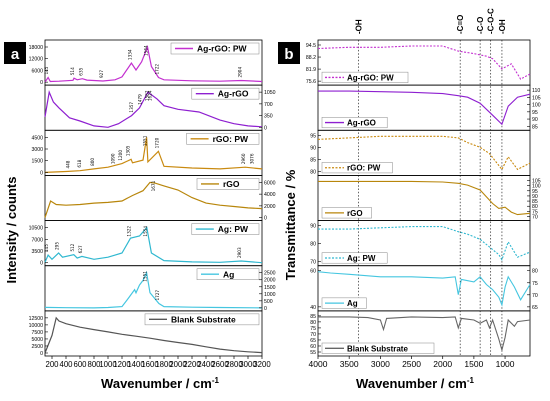 Image resolution: width=550 pixels, height=401 pixels. Describe the element at coordinates (11, 230) in the screenshot. I see `panel-a-ylabel: Intensity / counts` at that location.